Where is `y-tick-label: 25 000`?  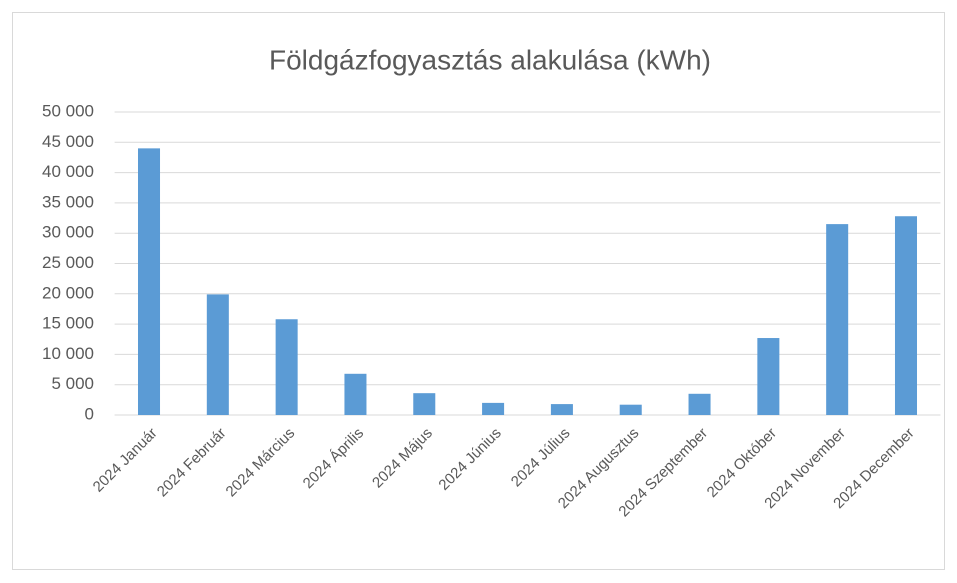 y-tick-label: 25 000 is located at coordinates (68, 262).